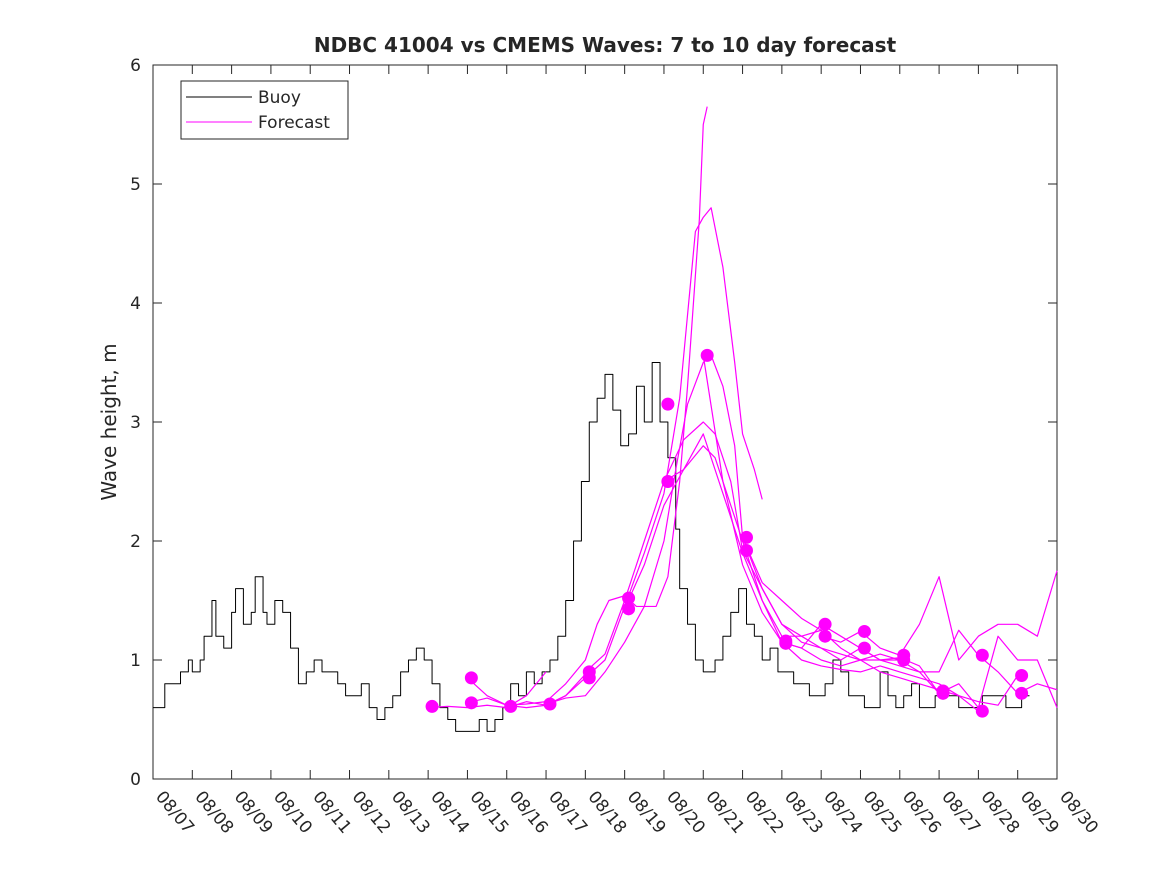 Image resolution: width=1167 pixels, height=875 pixels. Describe the element at coordinates (294, 123) in the screenshot. I see `legend-label-forecast: Forecast` at that location.